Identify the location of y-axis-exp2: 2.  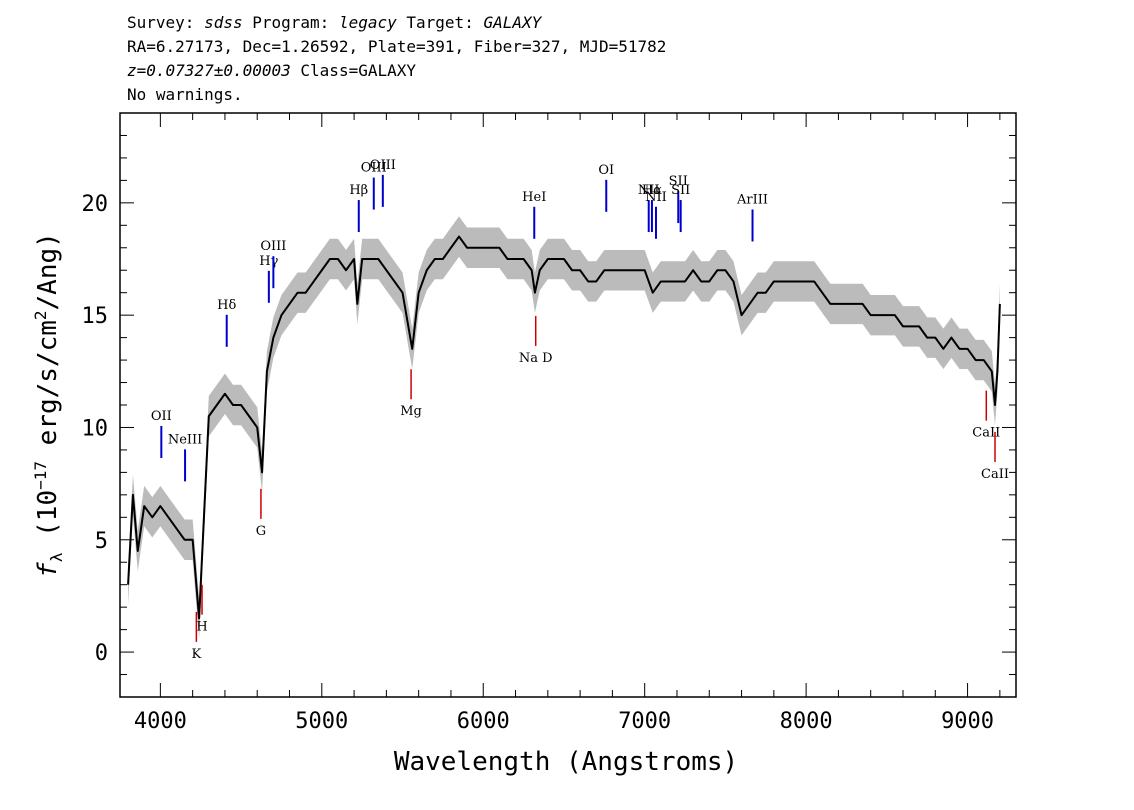
(40, 315).